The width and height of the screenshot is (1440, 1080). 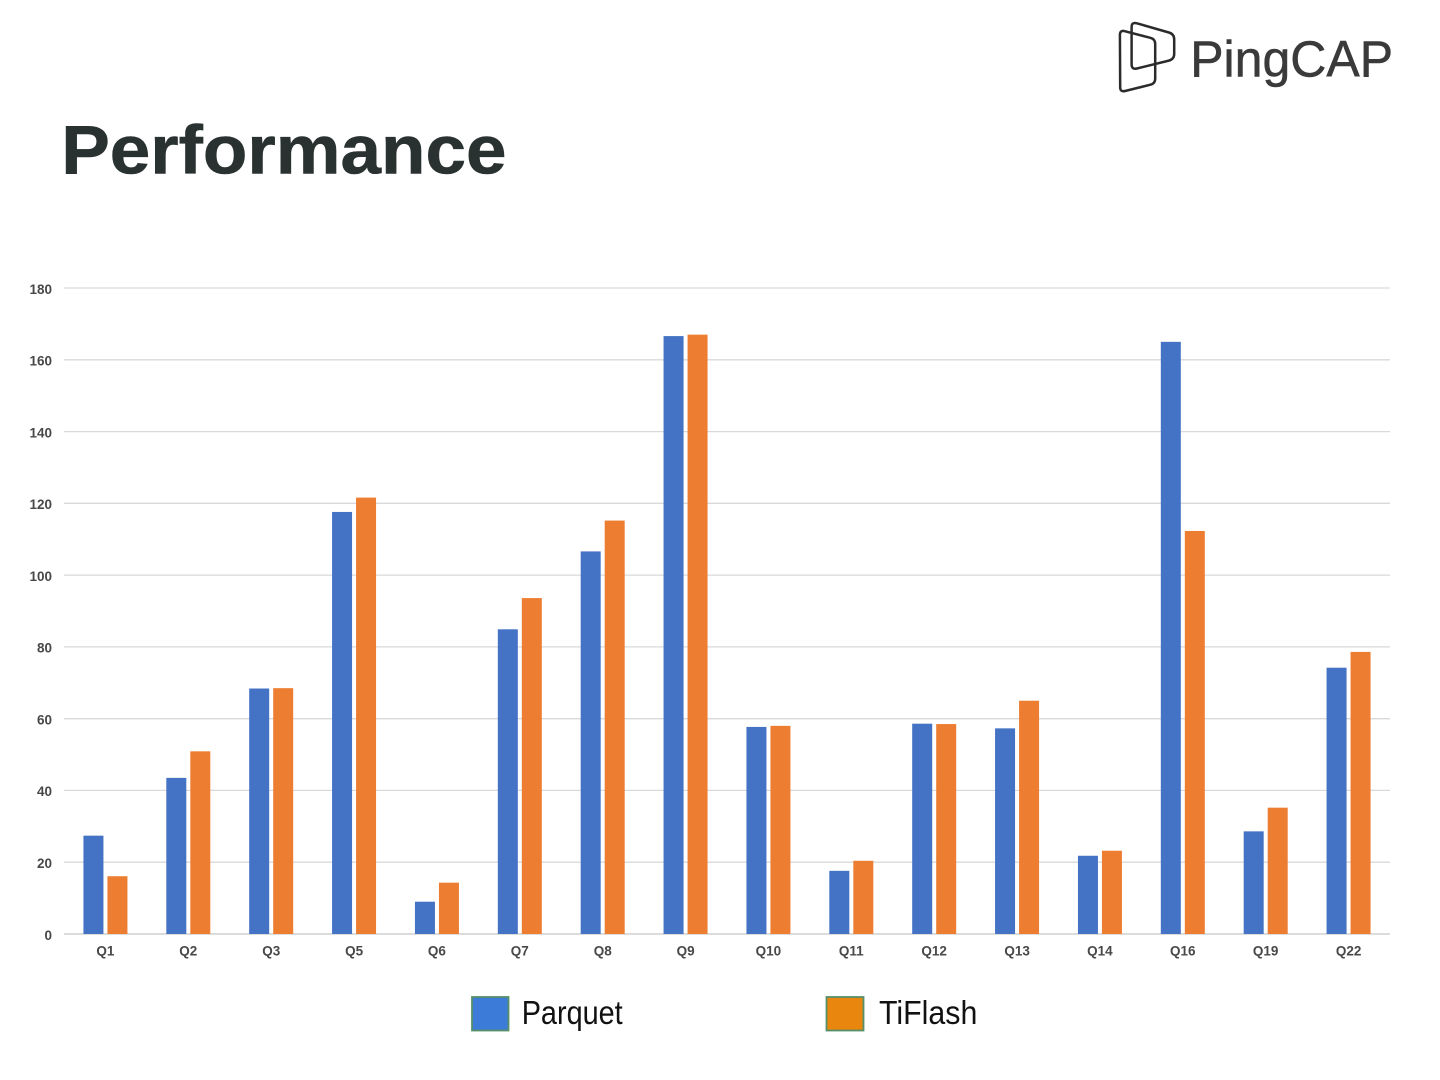 I want to click on svg-text: Q19, so click(x=1266, y=951).